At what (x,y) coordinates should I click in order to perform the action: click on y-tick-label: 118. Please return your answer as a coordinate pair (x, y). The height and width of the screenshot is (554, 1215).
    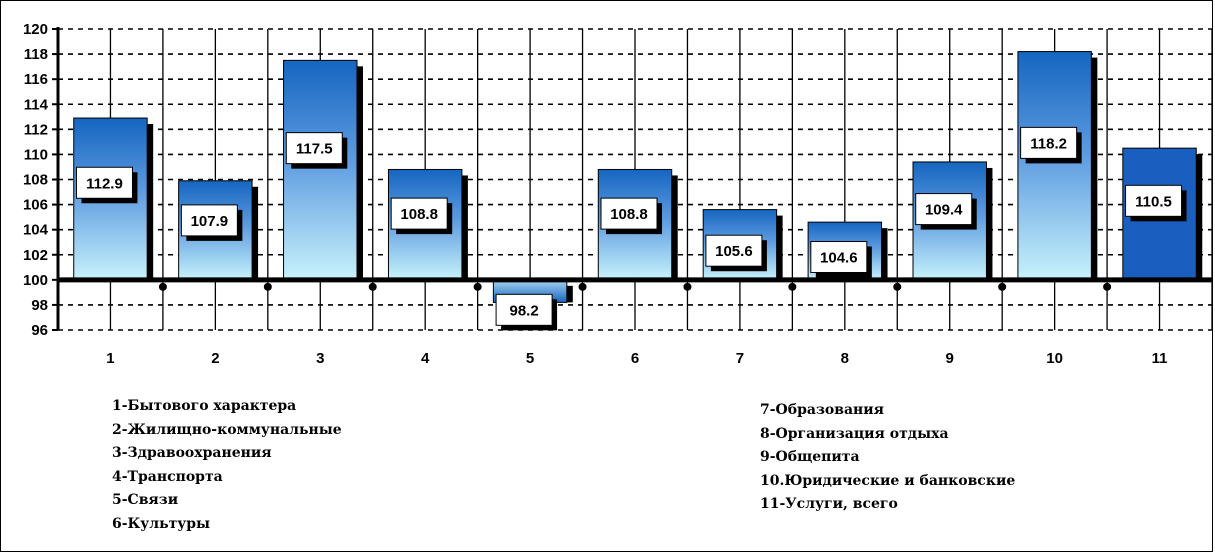
    Looking at the image, I should click on (36, 54).